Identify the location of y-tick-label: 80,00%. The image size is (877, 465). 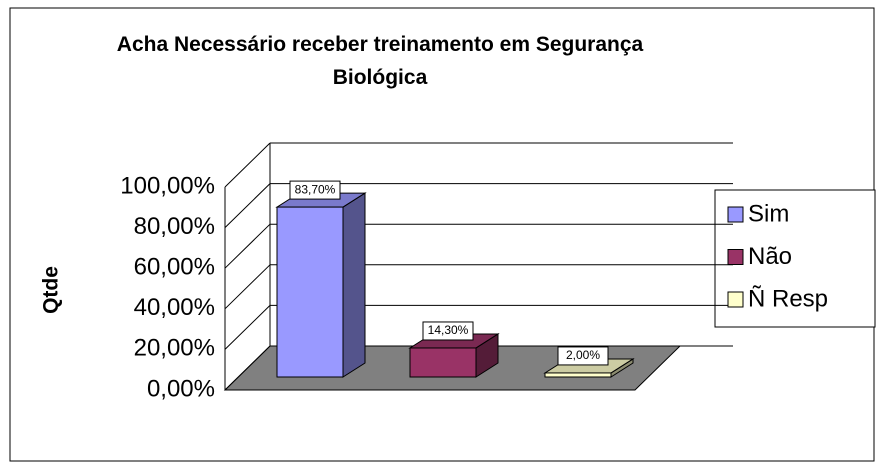
(174, 226).